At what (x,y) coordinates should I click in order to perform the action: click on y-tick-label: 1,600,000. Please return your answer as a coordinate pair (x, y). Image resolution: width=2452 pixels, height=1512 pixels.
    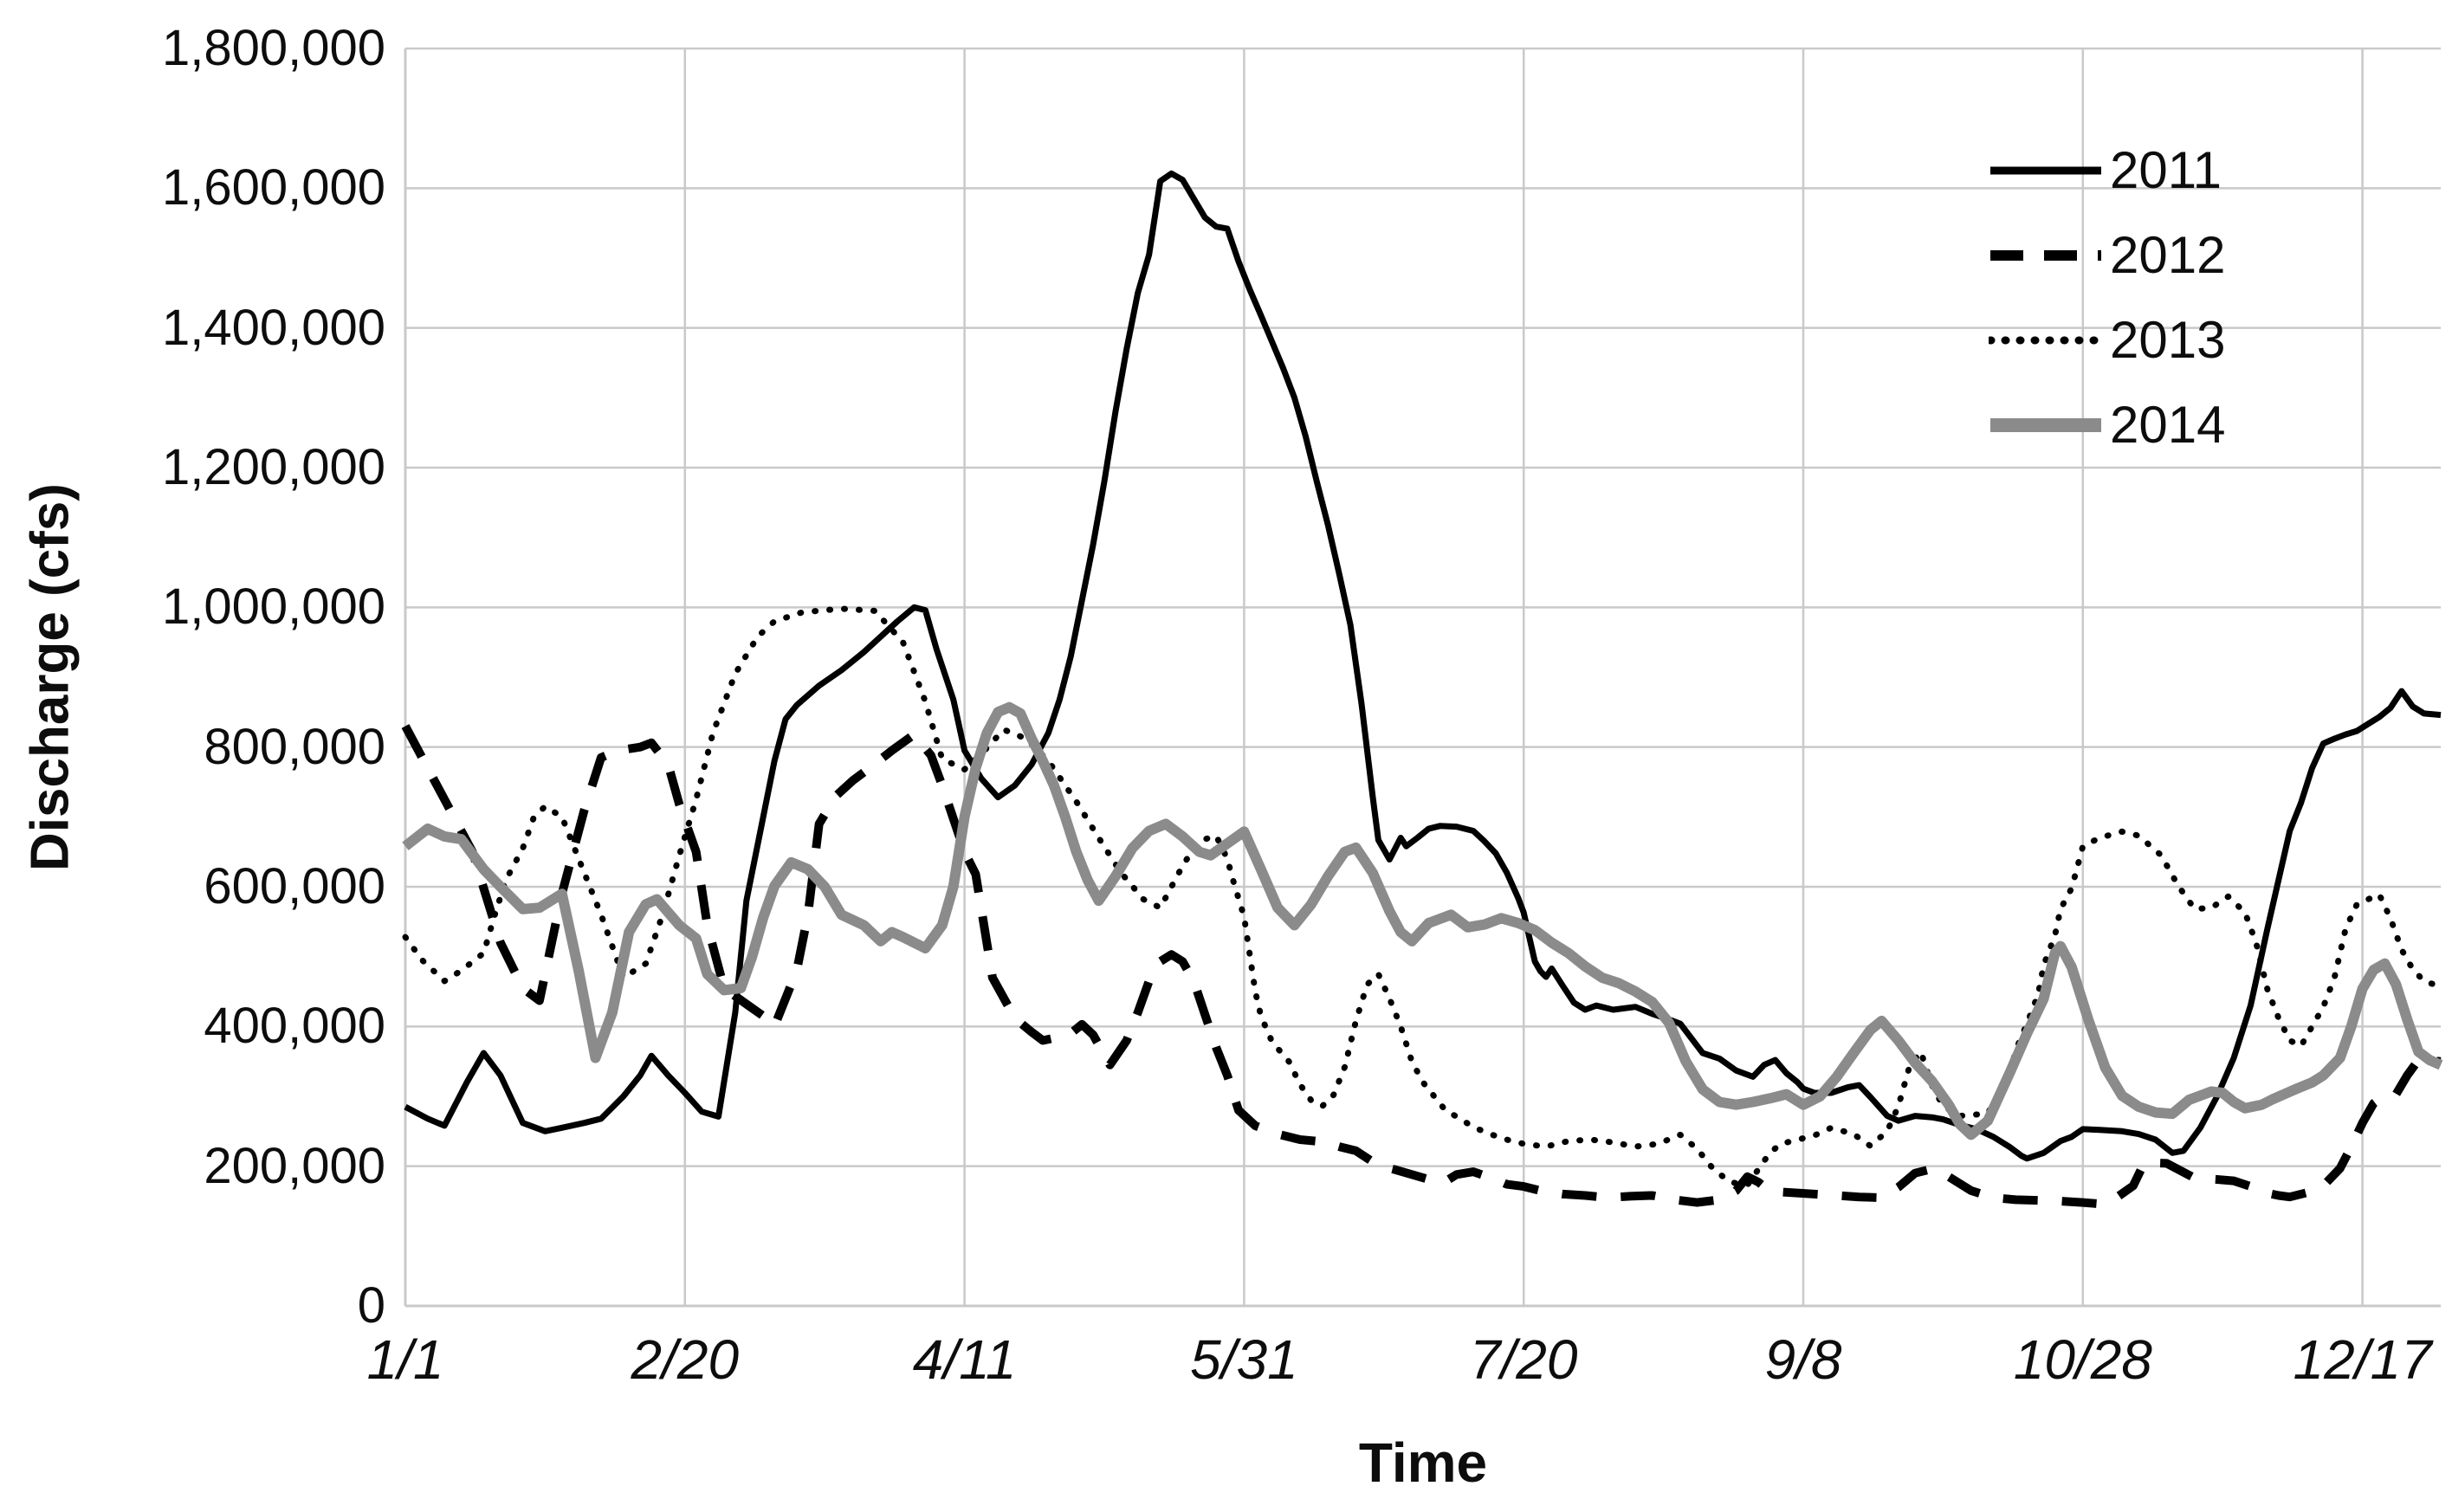
    Looking at the image, I should click on (273, 187).